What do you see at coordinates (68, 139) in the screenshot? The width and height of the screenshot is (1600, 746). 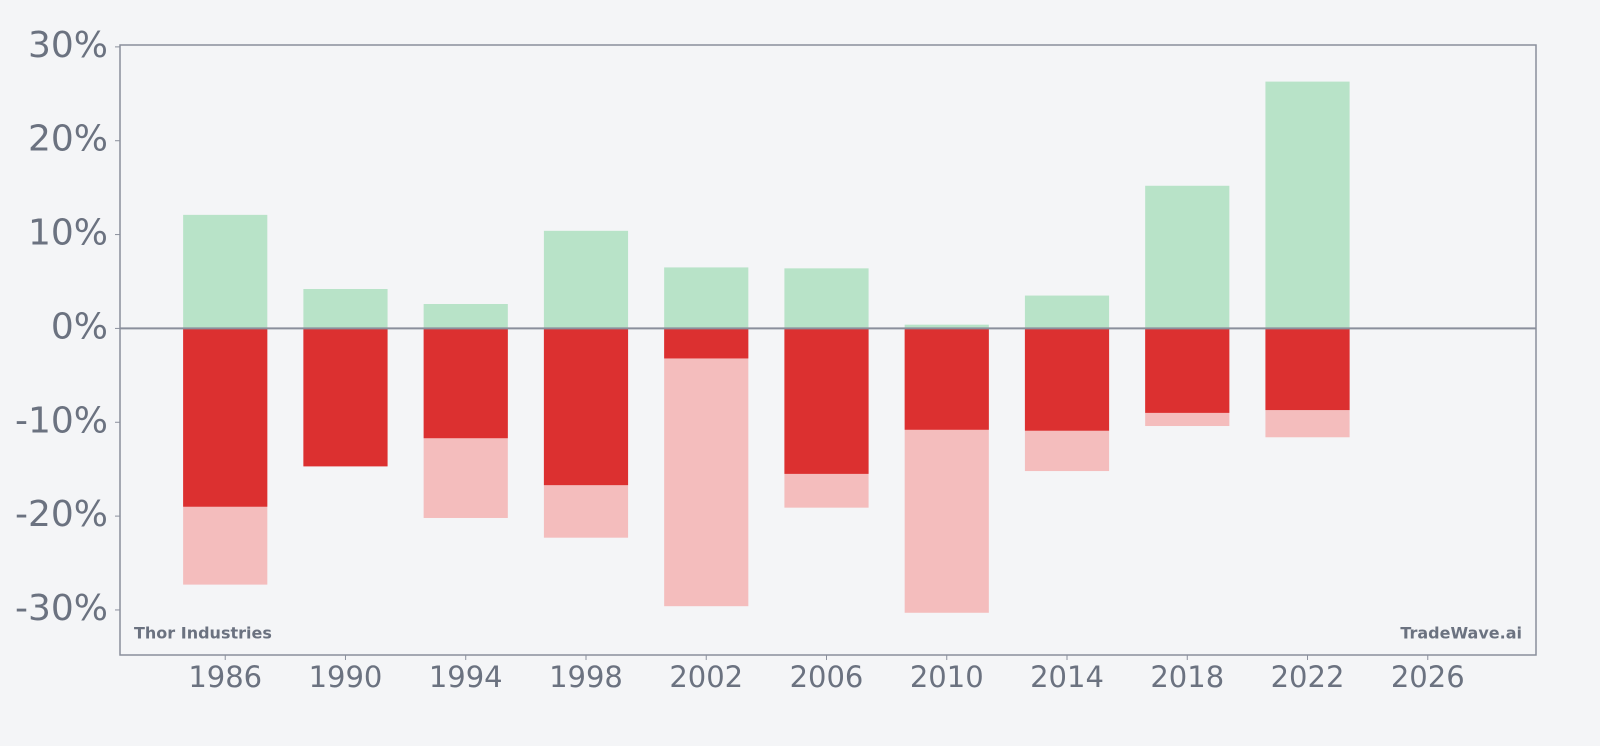 I see `y-tick-label: 20%` at bounding box center [68, 139].